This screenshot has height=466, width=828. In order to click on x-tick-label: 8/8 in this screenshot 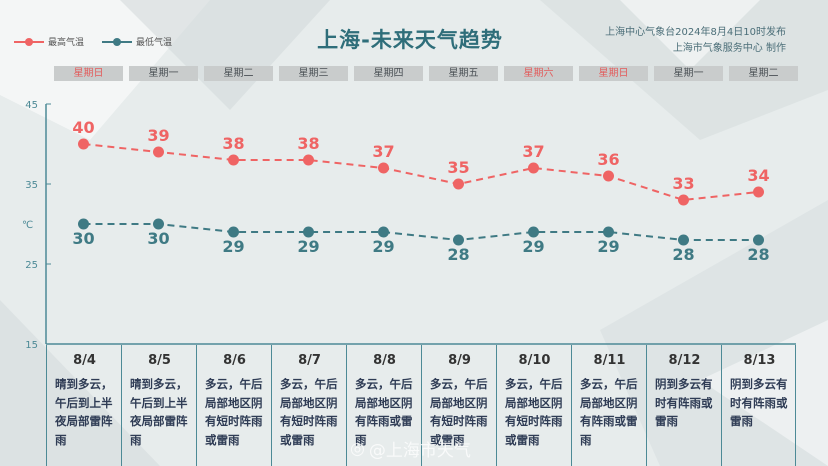, I will do `click(384, 360)`.